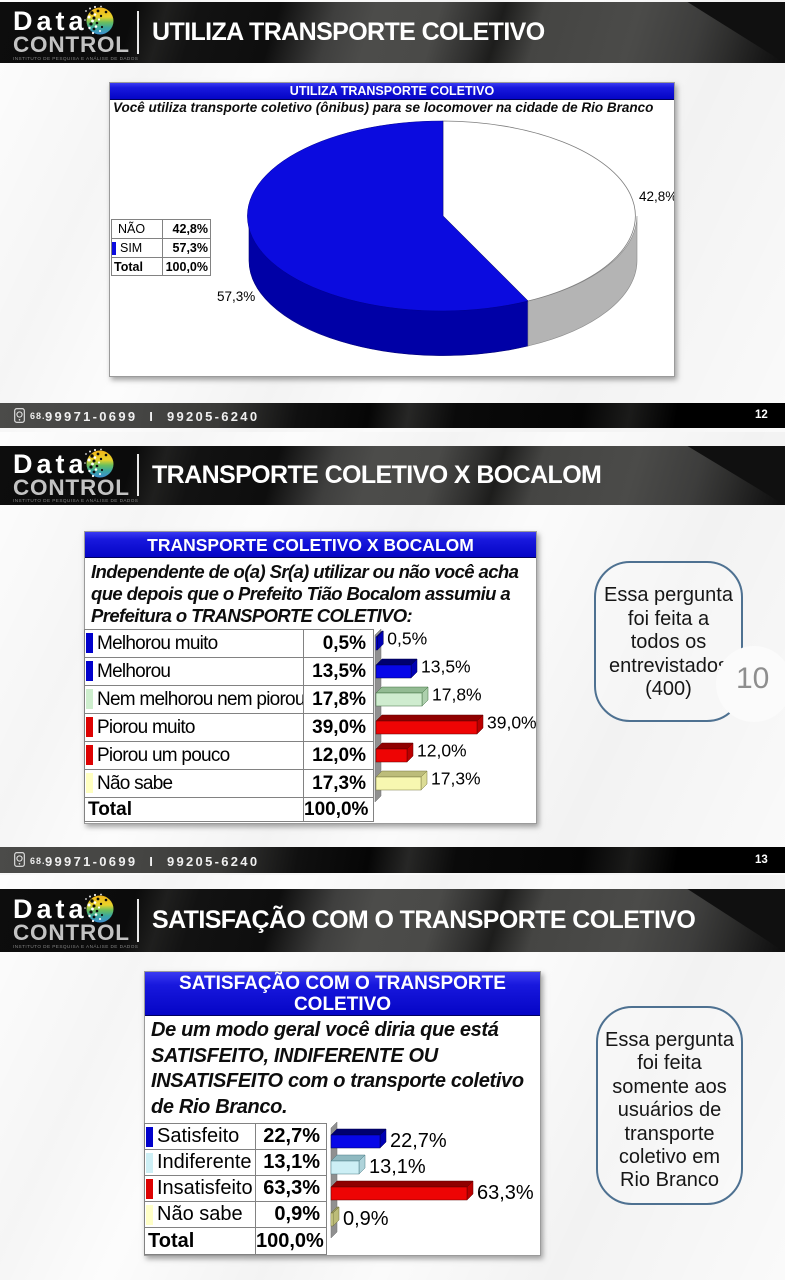 This screenshot has width=785, height=1280. Describe the element at coordinates (442, 751) in the screenshot. I see `svg-text: 12,0%` at that location.